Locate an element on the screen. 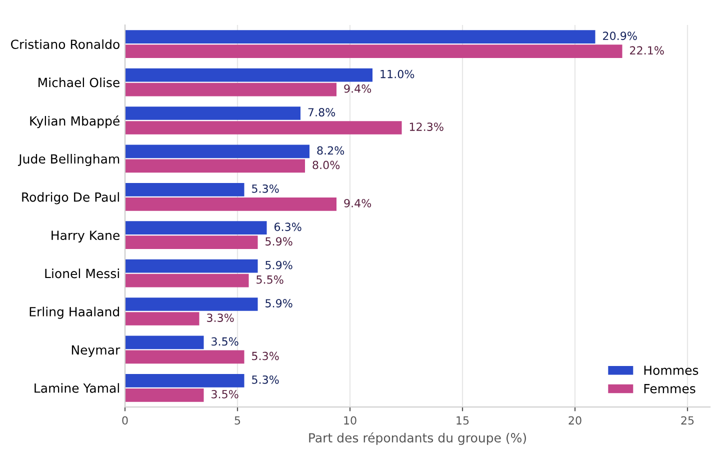 The image size is (720, 456). data-label: 5.5% is located at coordinates (270, 279).